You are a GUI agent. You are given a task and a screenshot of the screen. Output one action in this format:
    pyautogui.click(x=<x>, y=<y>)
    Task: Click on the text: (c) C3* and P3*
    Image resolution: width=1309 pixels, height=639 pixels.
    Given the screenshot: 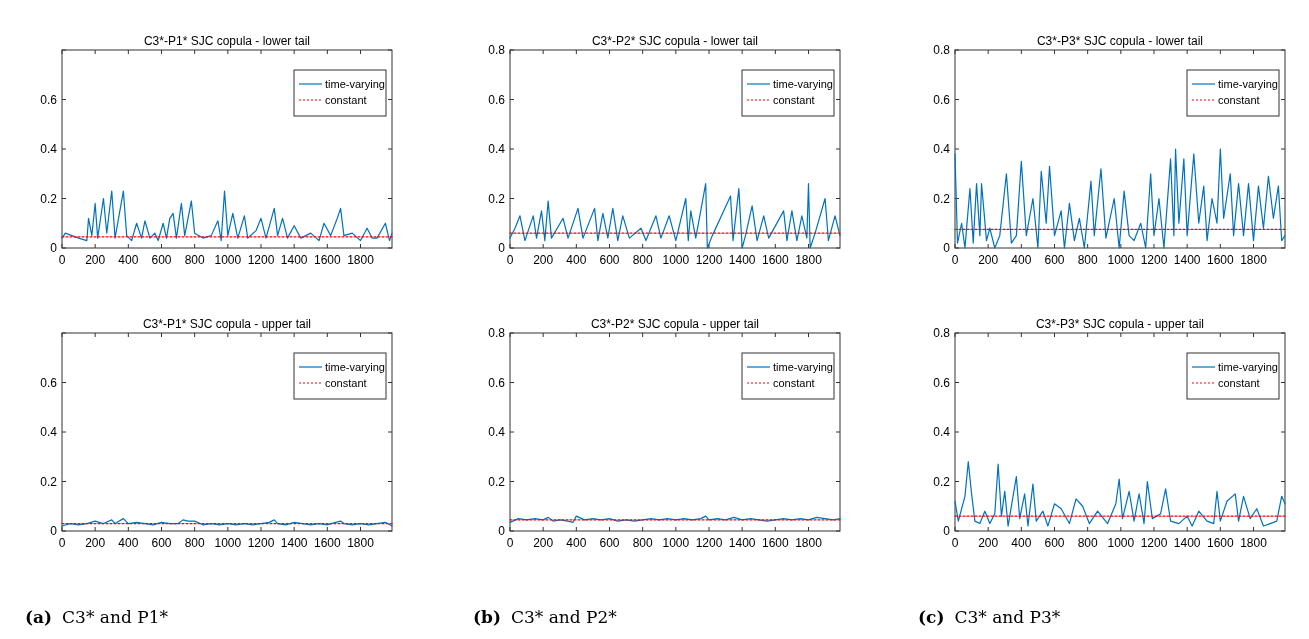 What is the action you would take?
    pyautogui.click(x=989, y=617)
    